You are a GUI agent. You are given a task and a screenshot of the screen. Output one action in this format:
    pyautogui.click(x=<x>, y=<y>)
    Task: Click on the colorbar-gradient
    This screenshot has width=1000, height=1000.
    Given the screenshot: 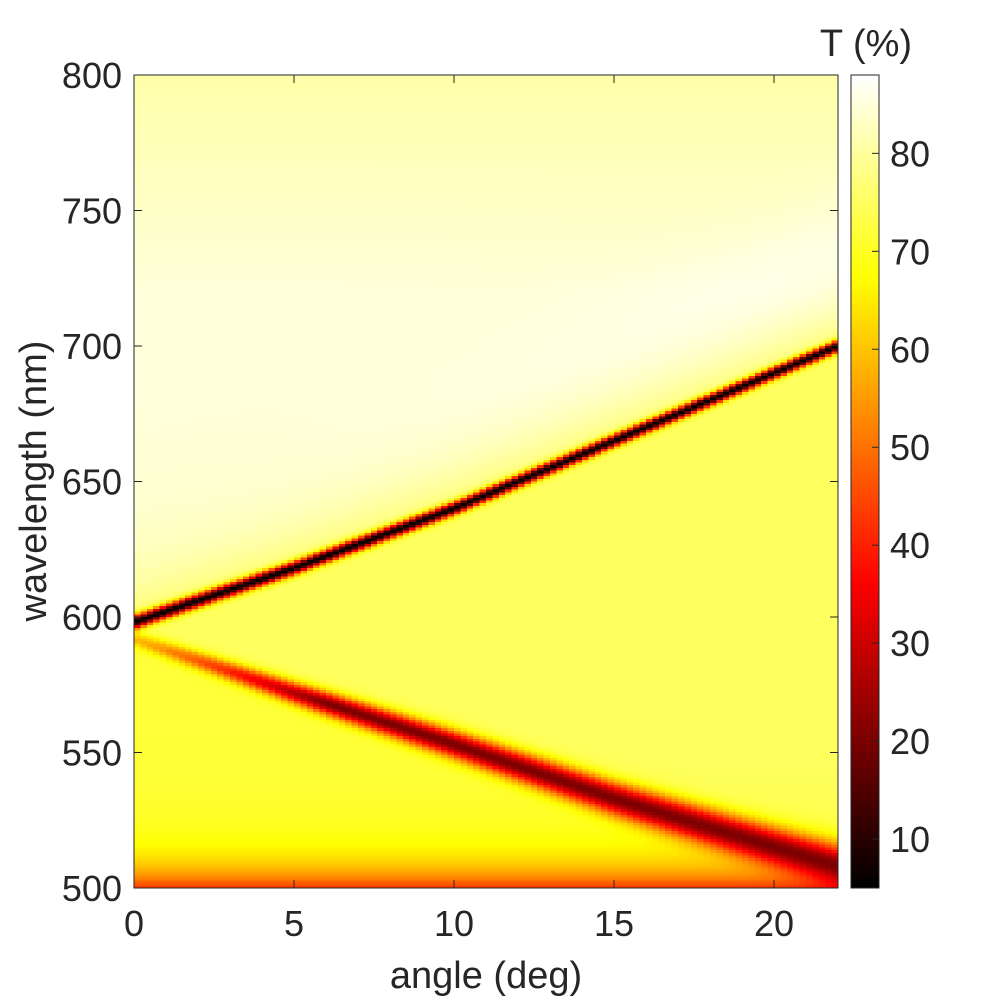 What is the action you would take?
    pyautogui.click(x=865, y=481)
    